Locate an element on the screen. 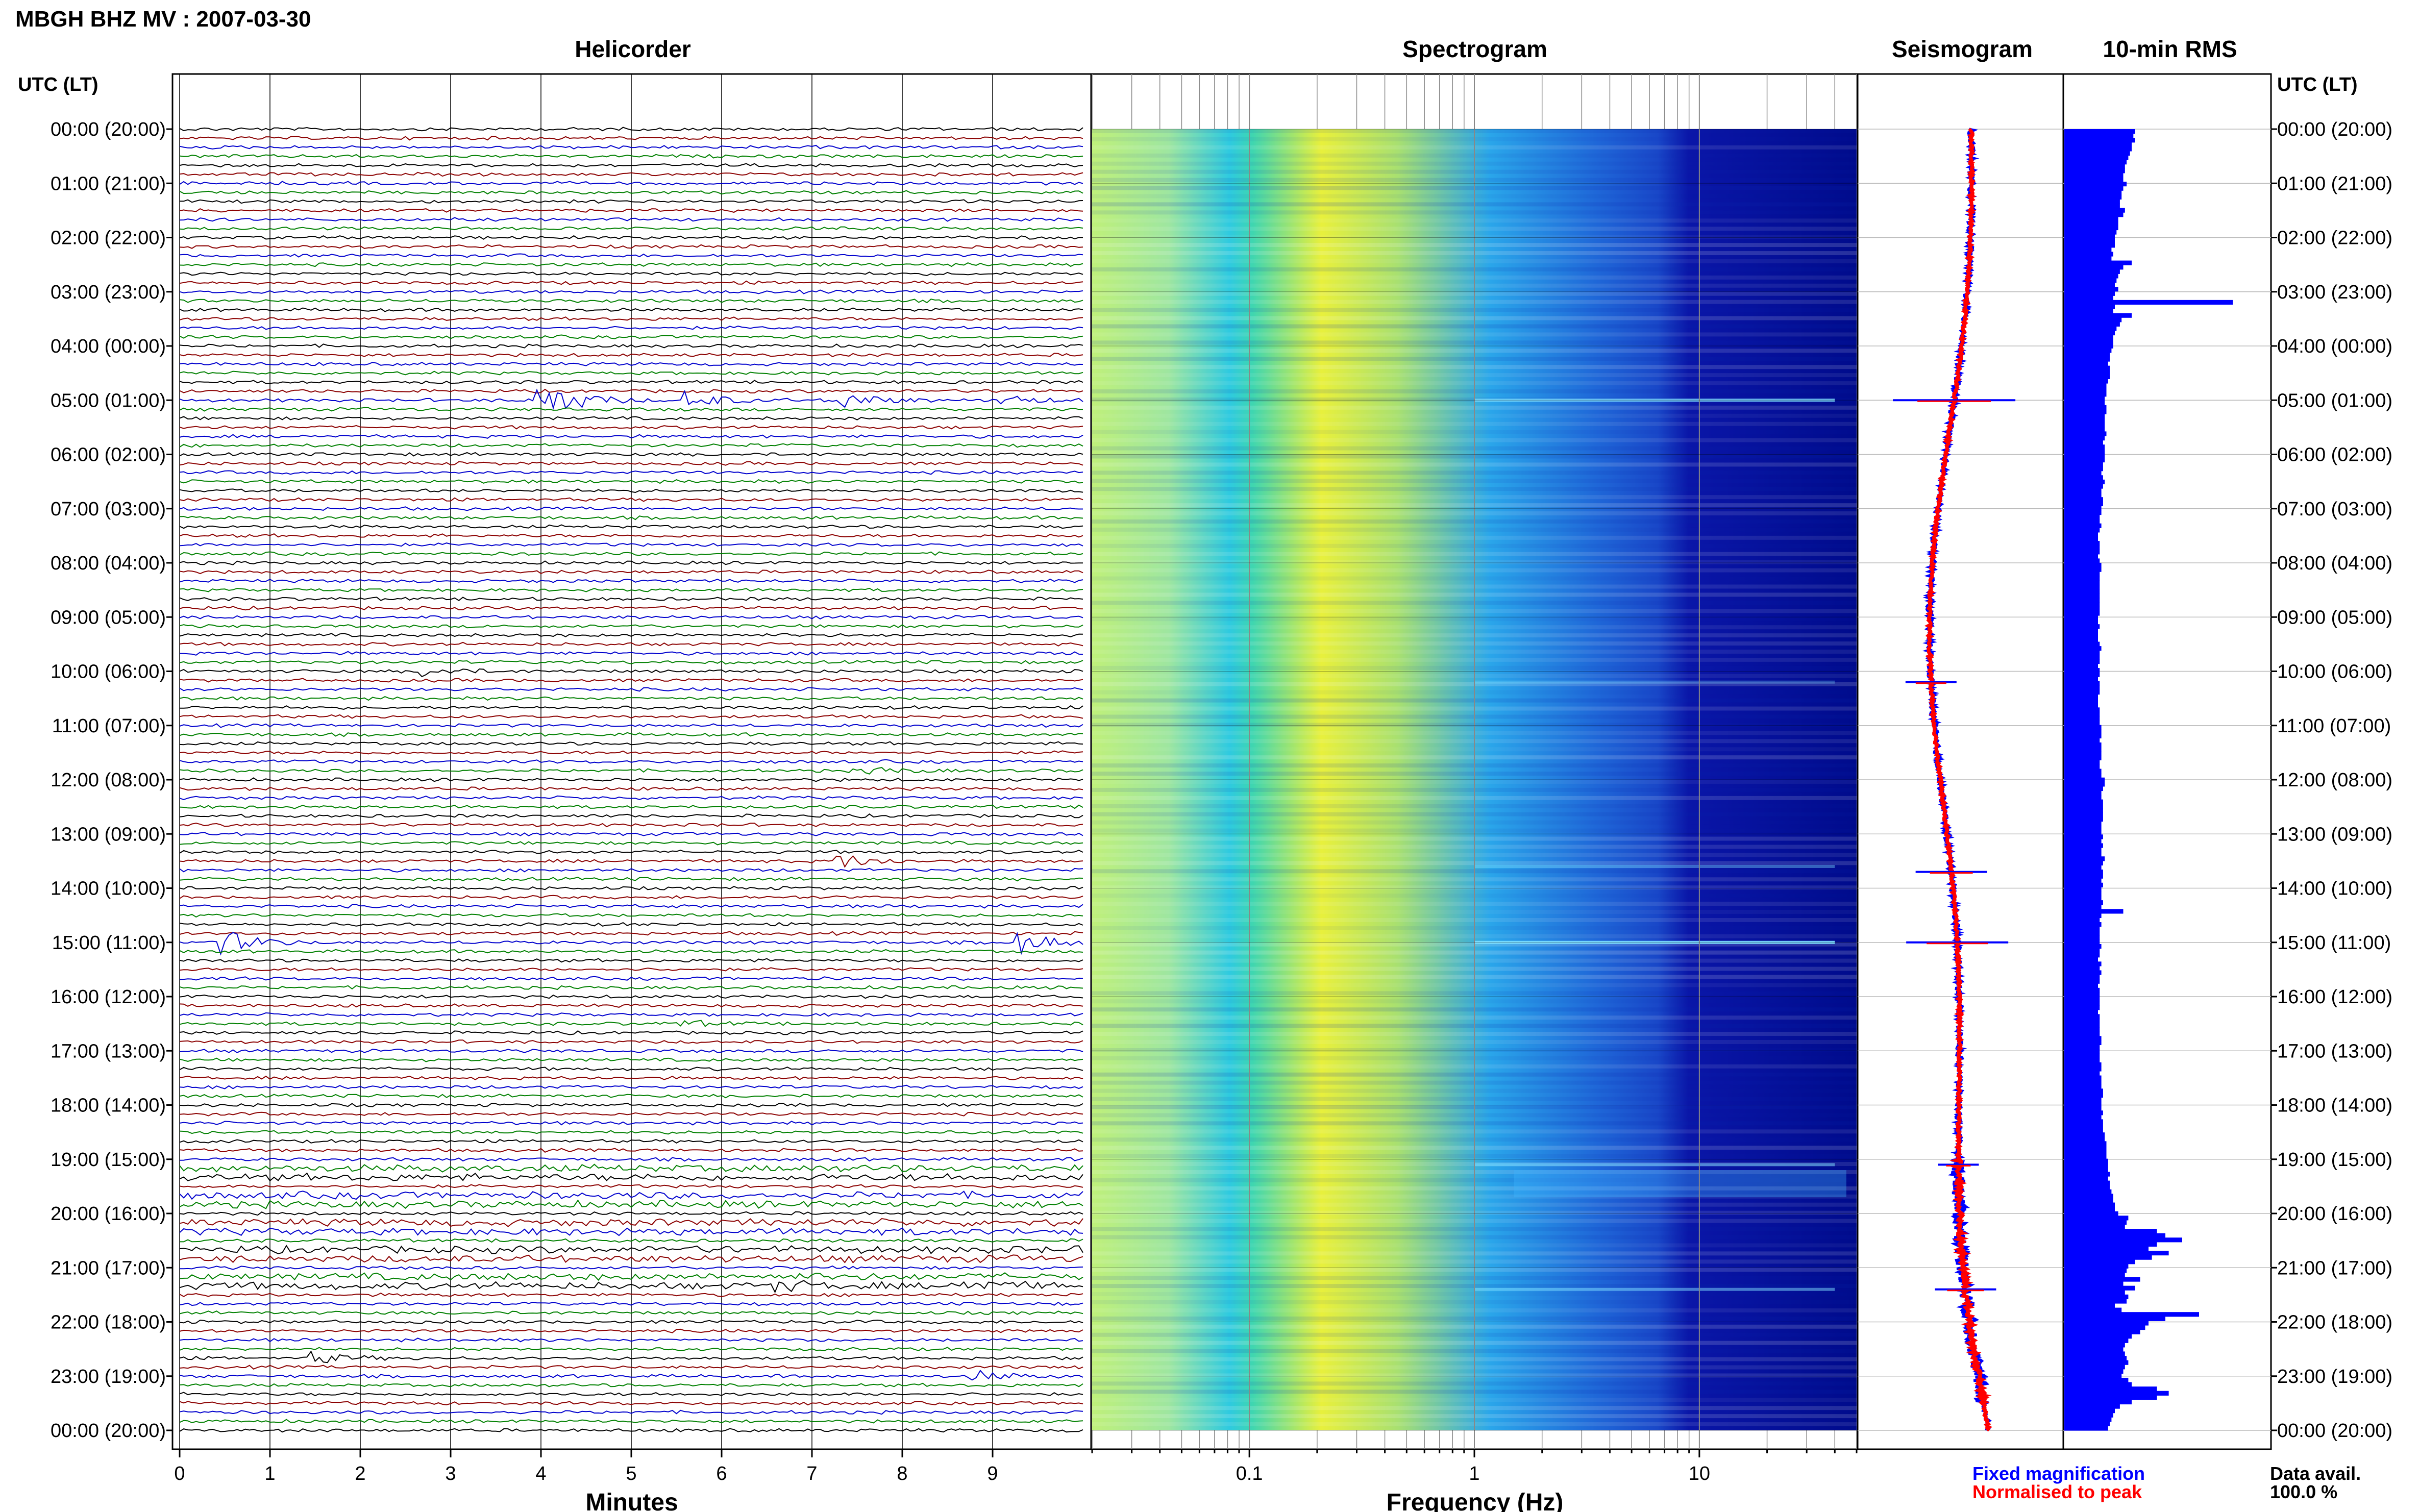  time-tick-right: 16:00 (12:00) is located at coordinates (2334, 997).